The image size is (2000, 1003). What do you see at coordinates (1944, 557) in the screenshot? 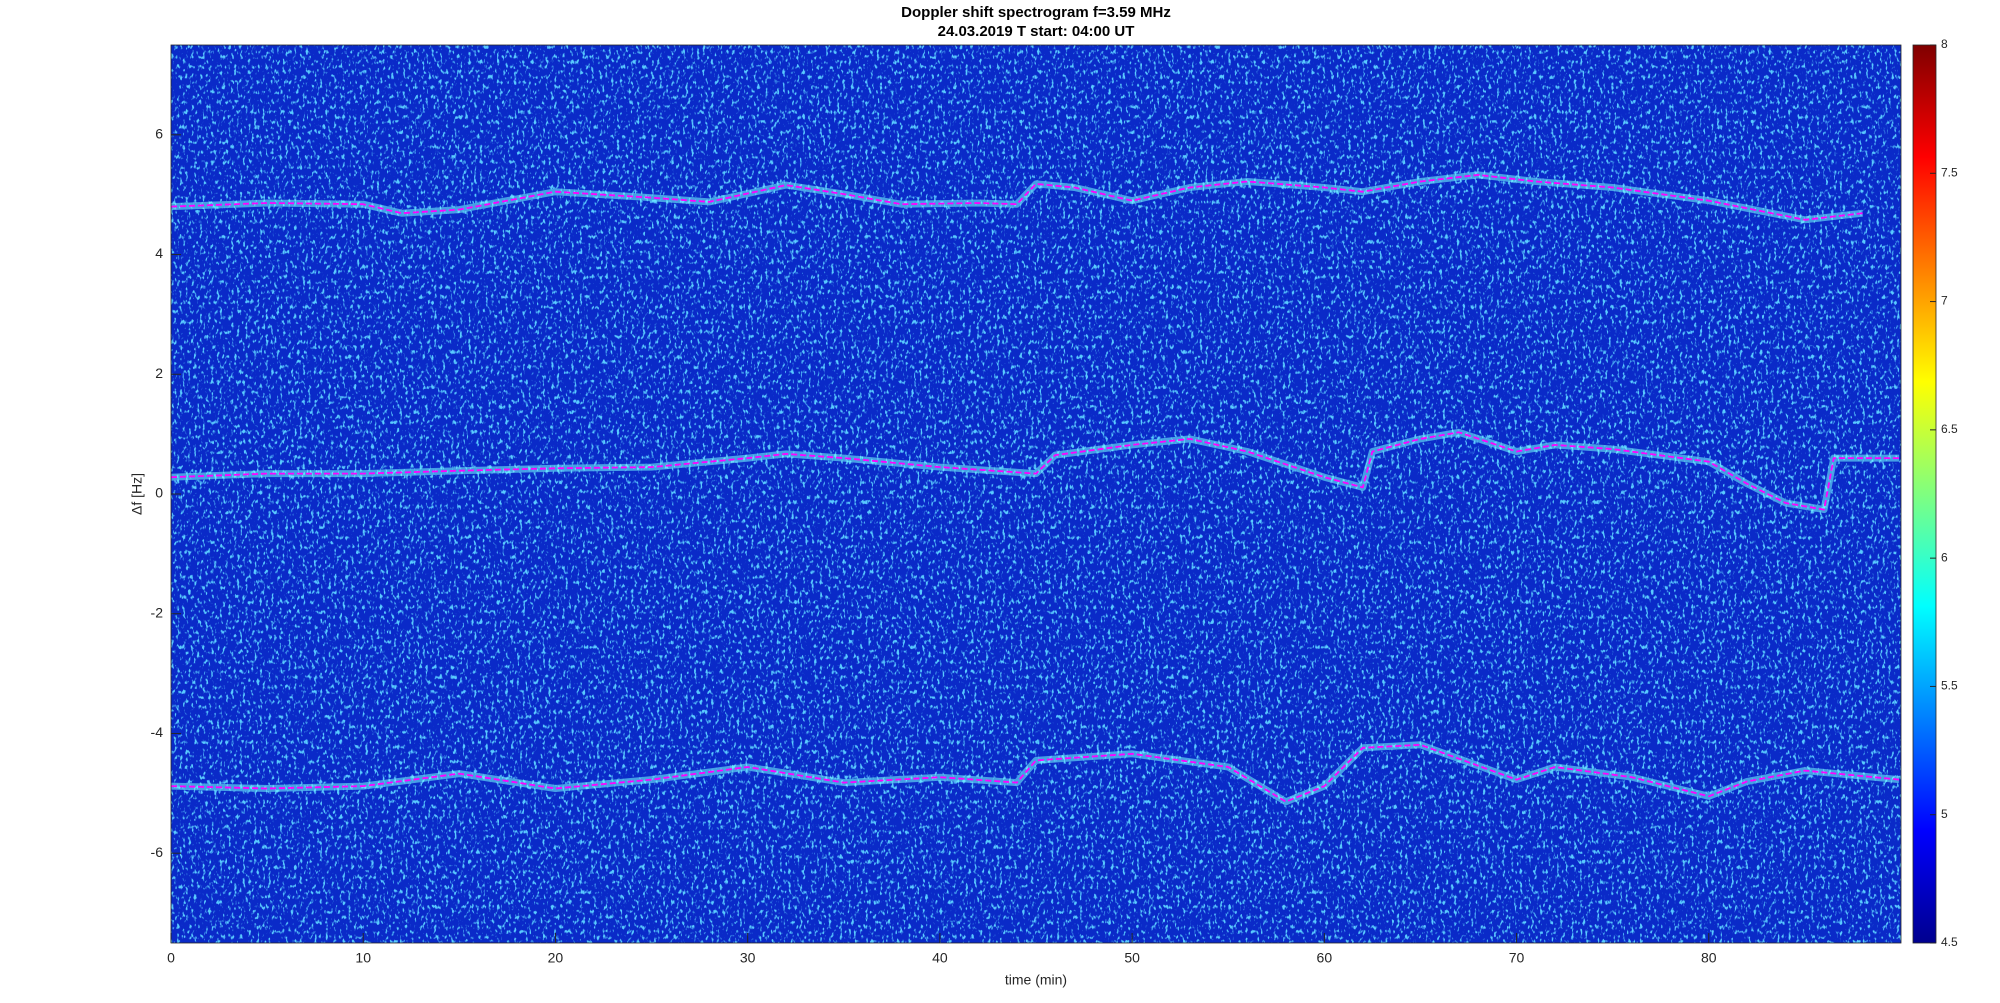
I see `colorbar-tick-label: 6` at bounding box center [1944, 557].